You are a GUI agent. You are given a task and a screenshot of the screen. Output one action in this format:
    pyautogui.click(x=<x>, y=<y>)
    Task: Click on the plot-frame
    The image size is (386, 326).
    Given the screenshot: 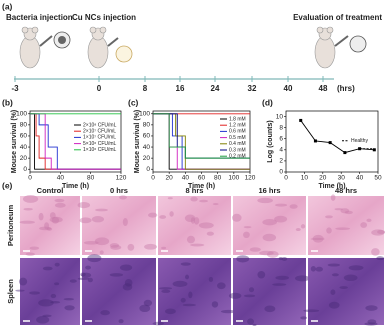 What is the action you would take?
    pyautogui.click(x=75, y=141)
    